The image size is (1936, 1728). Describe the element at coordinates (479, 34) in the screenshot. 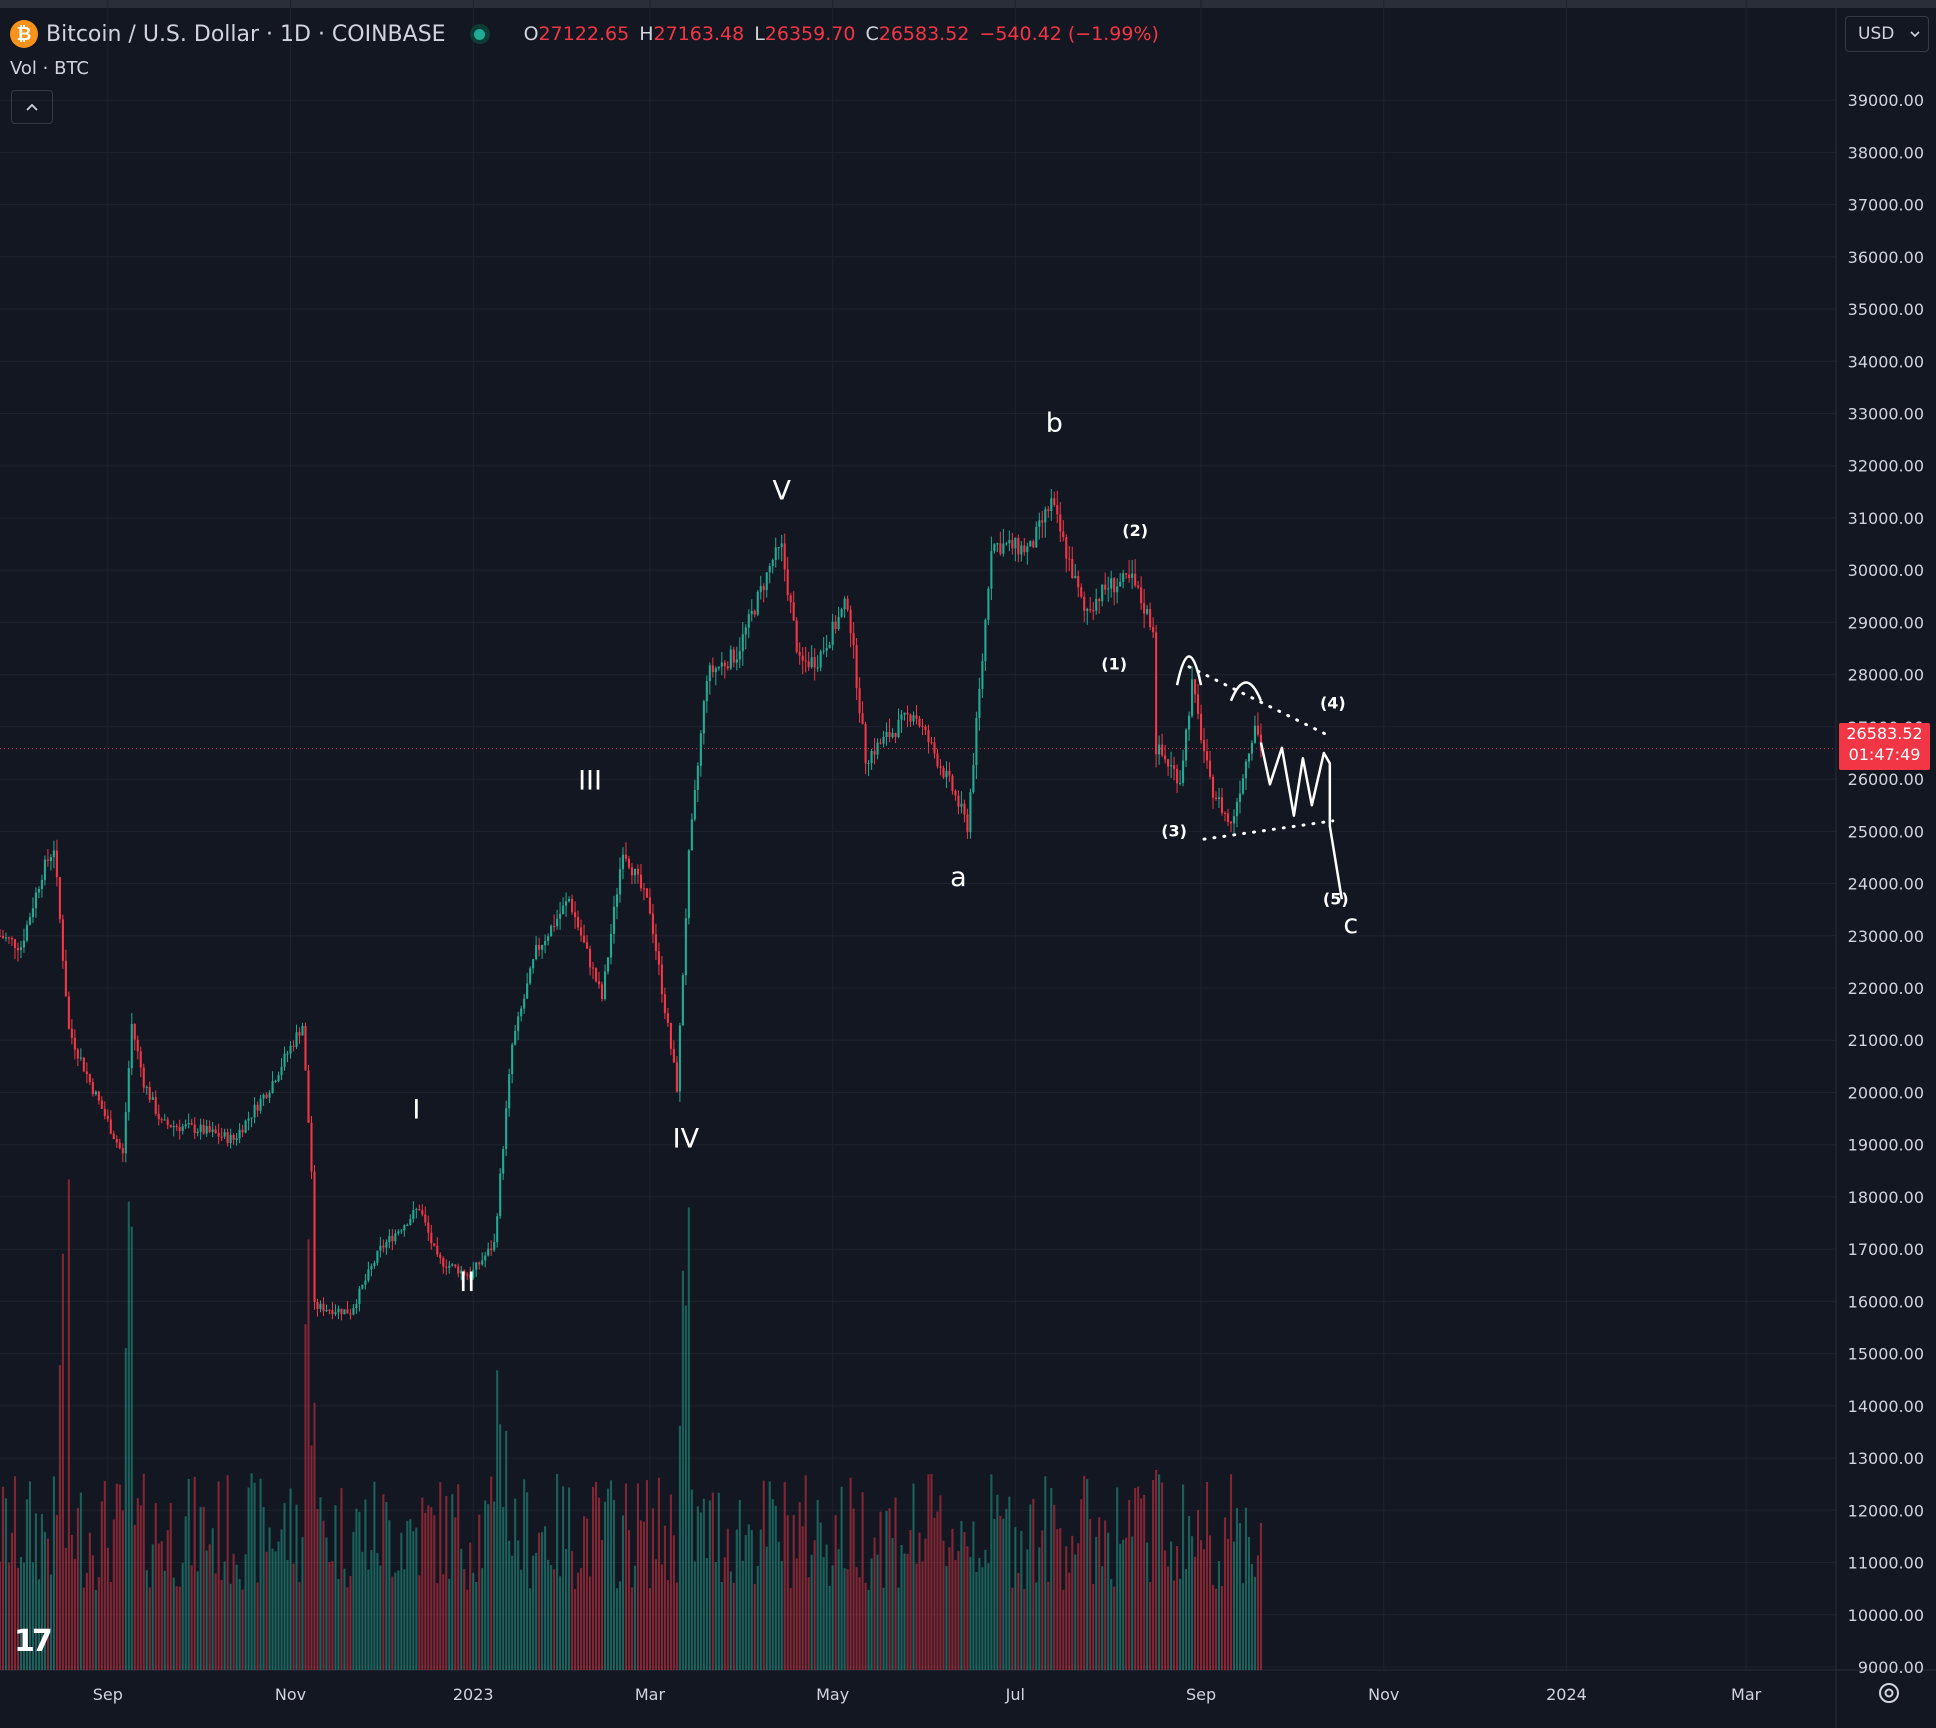

I see `market-status-icon` at that location.